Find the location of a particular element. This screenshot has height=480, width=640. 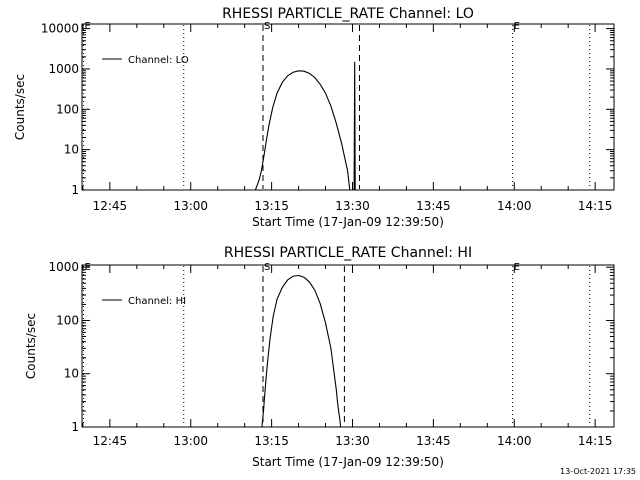

legend-label: Channel: LO is located at coordinates (158, 60).